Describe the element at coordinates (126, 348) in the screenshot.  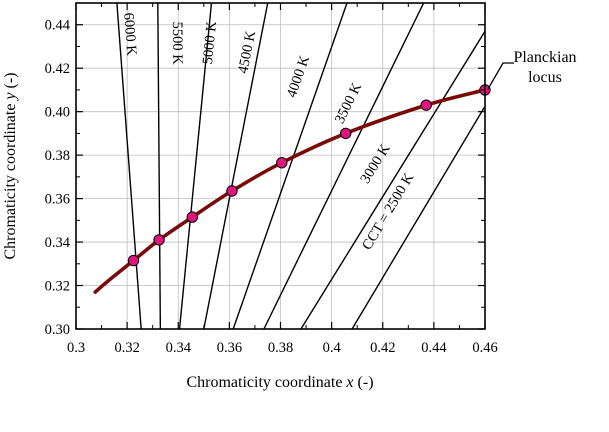
I see `x-tick-label: 0.32` at that location.